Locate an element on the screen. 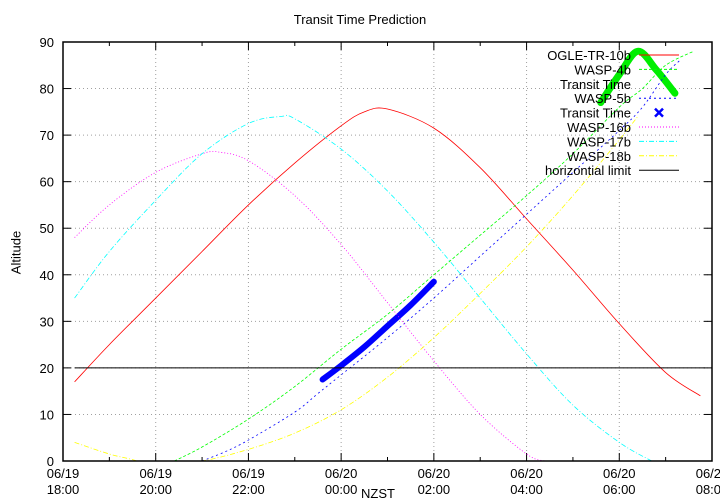 The image size is (720, 504). legend-marker-x-icon is located at coordinates (659, 112).